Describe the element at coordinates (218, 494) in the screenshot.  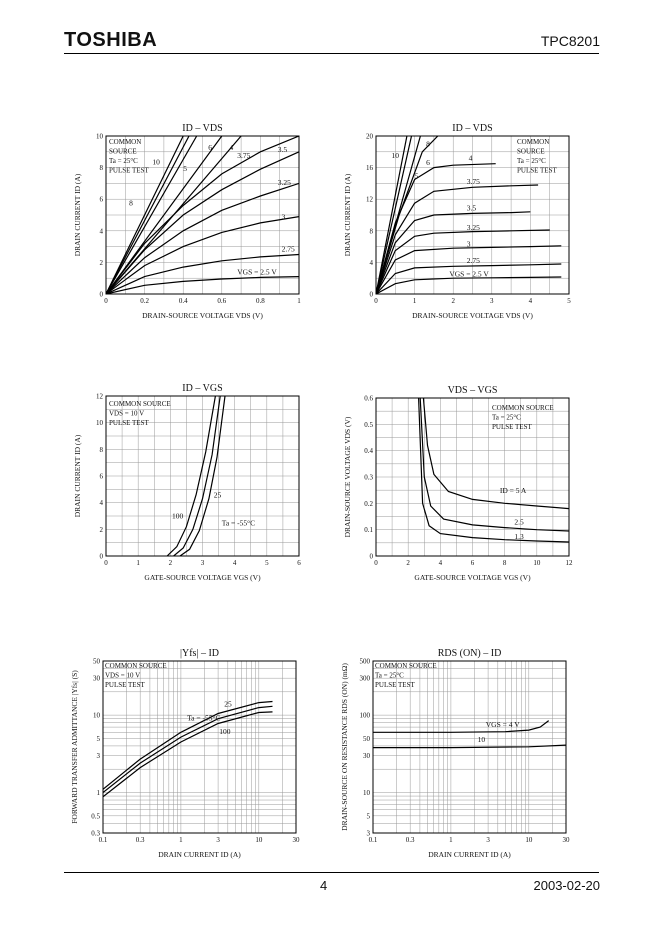
I see `series-label: 25` at that location.